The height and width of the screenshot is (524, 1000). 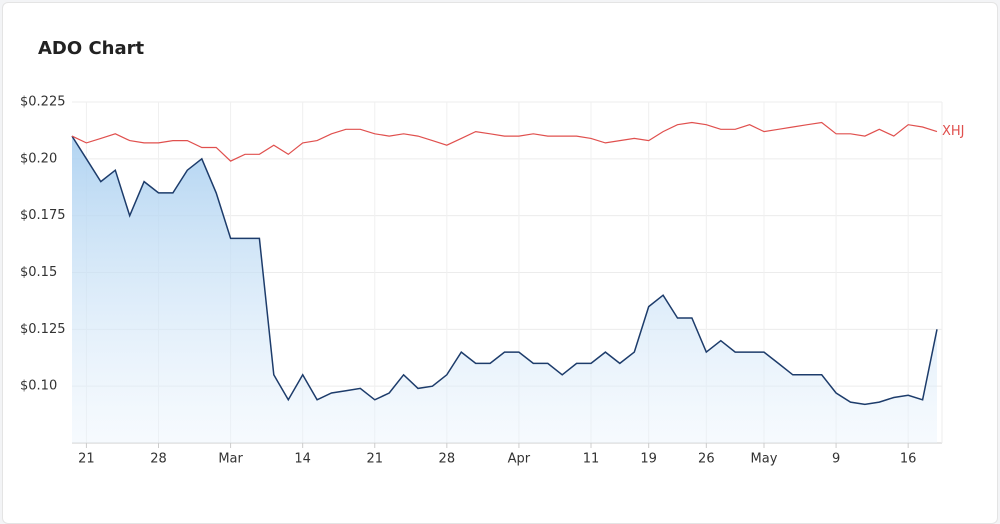 What do you see at coordinates (504, 141) in the screenshot?
I see `line` at bounding box center [504, 141].